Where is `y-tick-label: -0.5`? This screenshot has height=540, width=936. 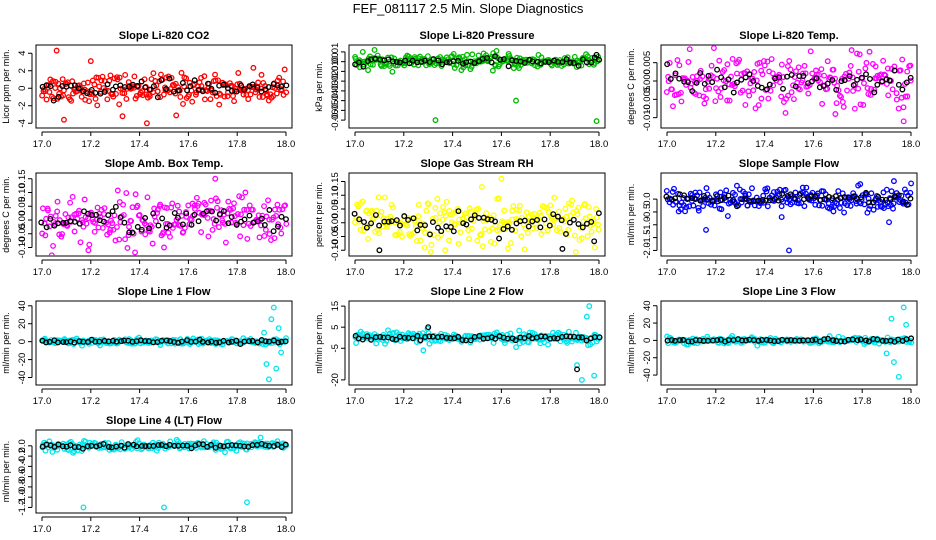 y-tick-label: -0.5 is located at coordinates (647, 212).